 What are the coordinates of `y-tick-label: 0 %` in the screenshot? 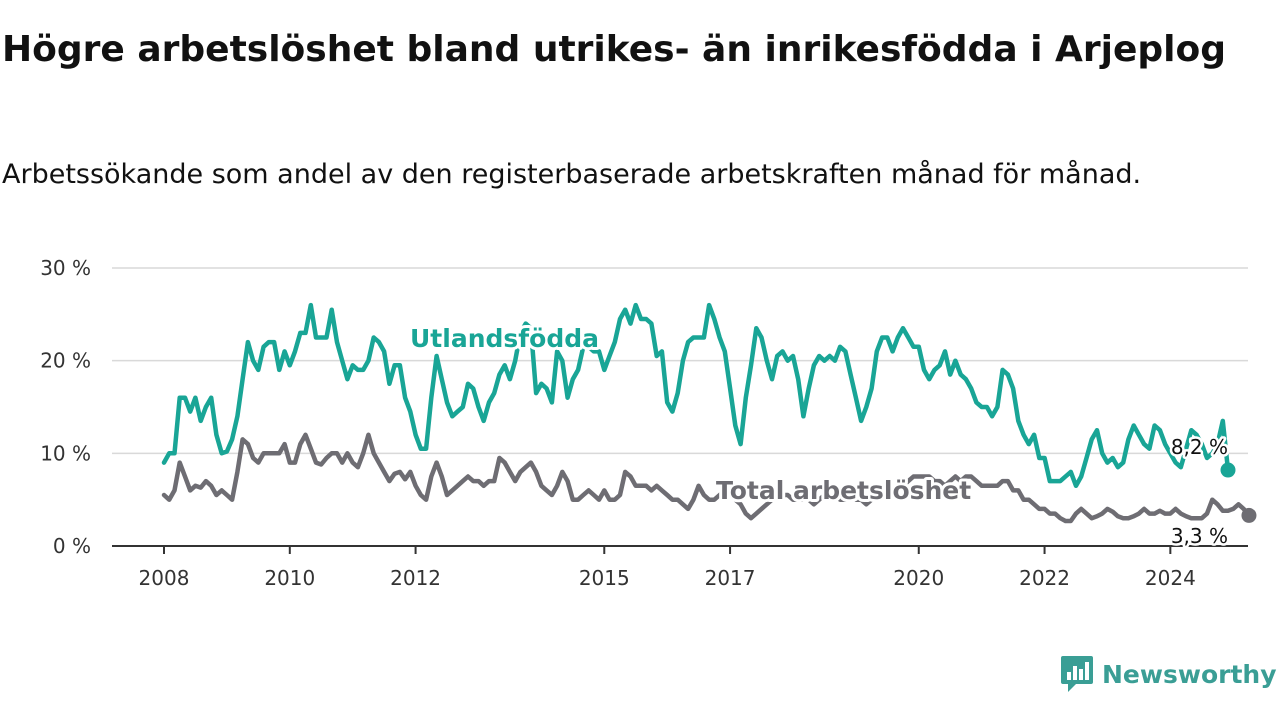 It's located at (72, 546).